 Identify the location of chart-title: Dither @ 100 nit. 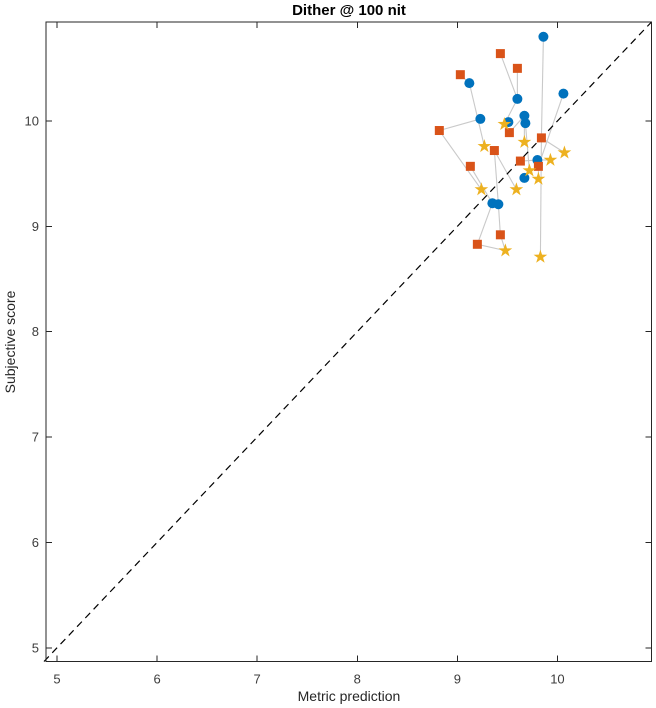
(349, 10).